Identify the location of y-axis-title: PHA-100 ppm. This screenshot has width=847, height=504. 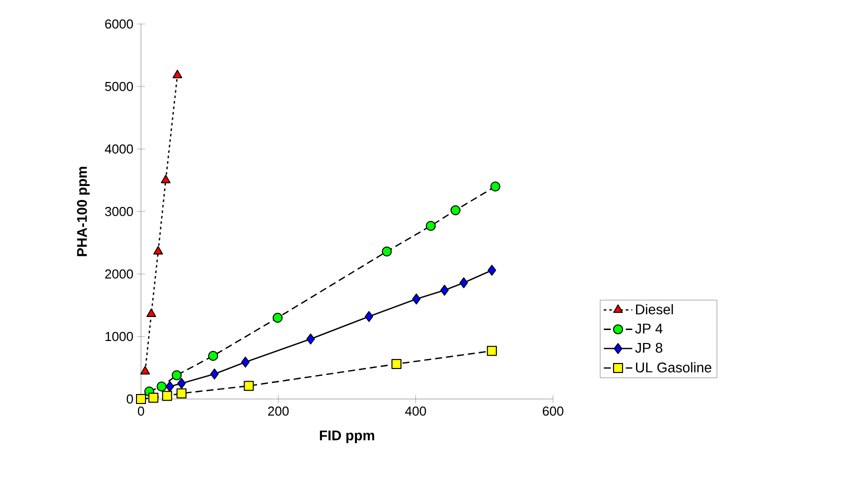
(83, 211).